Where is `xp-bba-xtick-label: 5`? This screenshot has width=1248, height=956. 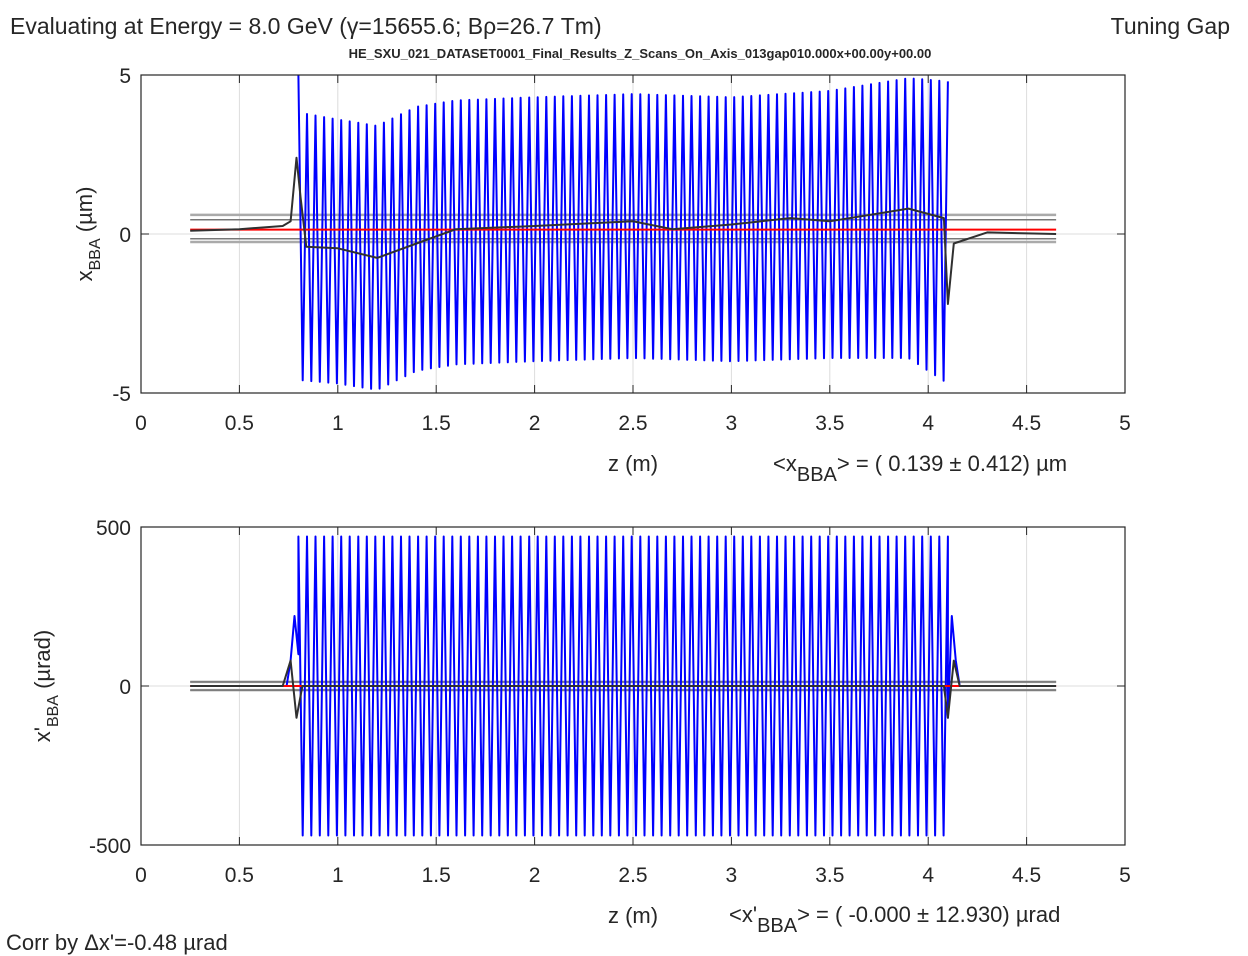 xp-bba-xtick-label: 5 is located at coordinates (1125, 875).